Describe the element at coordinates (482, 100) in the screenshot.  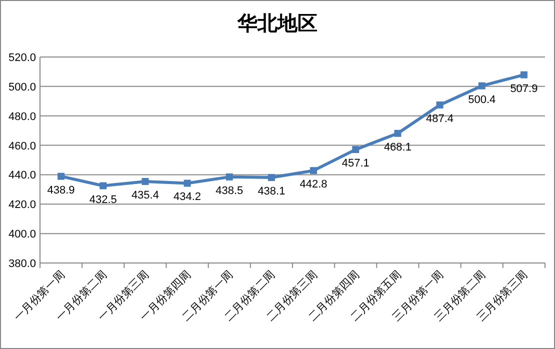
I see `data-label: 500.4` at that location.